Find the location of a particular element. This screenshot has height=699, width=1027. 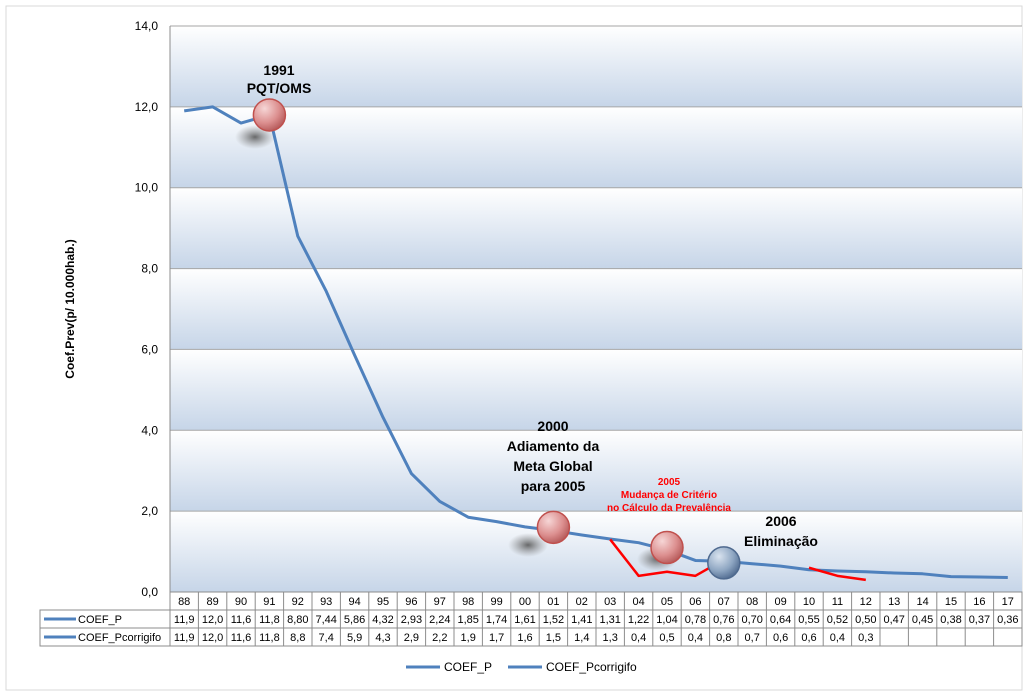

table-cell: 4,3 is located at coordinates (382, 638).